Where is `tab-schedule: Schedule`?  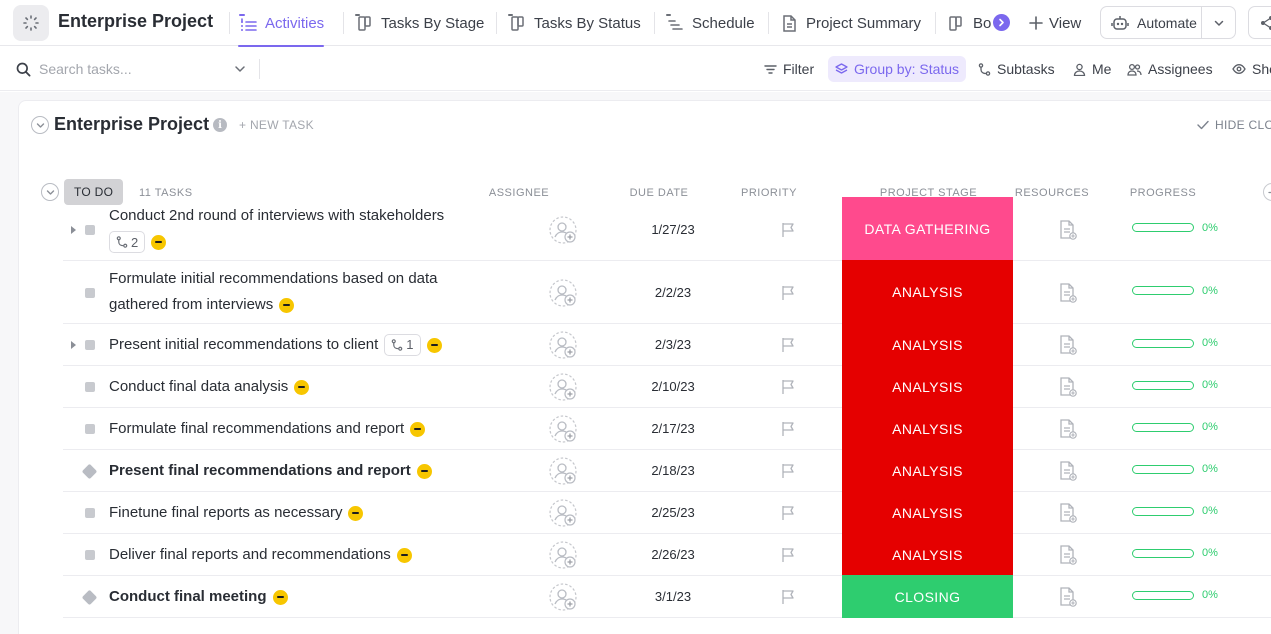 tab-schedule: Schedule is located at coordinates (710, 23).